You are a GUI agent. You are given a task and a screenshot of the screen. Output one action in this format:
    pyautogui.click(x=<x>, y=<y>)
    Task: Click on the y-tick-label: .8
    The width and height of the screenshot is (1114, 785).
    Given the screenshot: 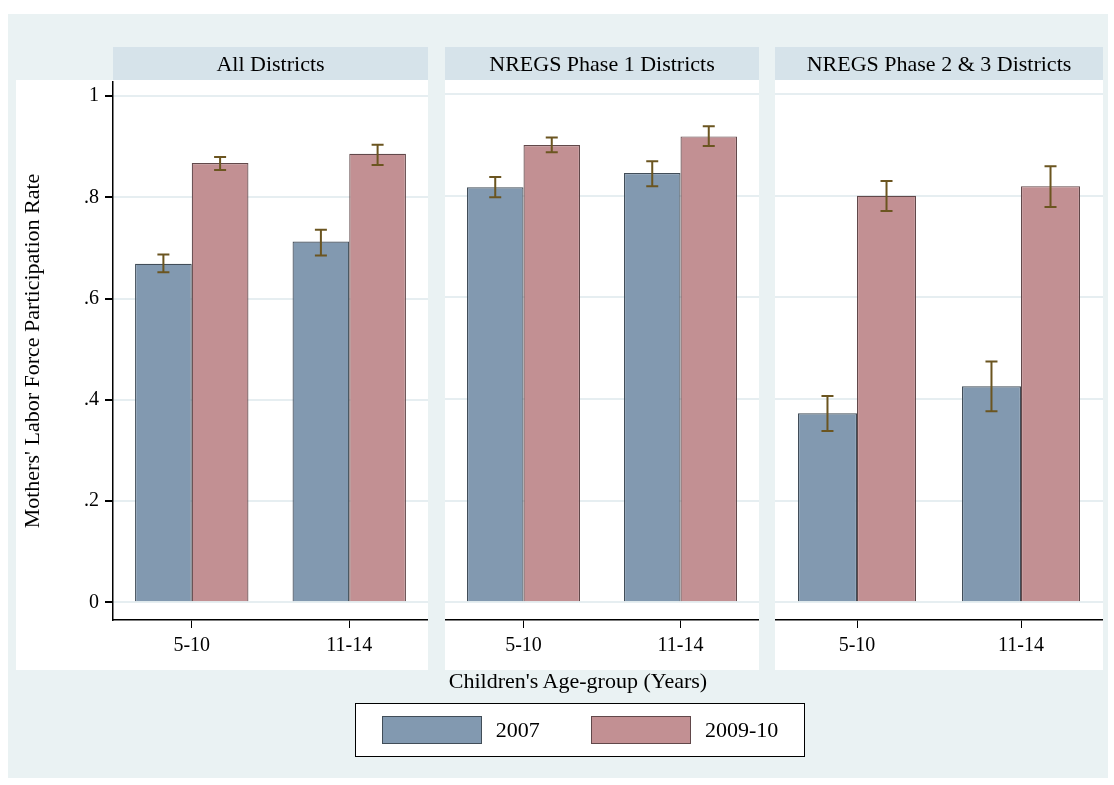 What is the action you would take?
    pyautogui.click(x=91, y=195)
    